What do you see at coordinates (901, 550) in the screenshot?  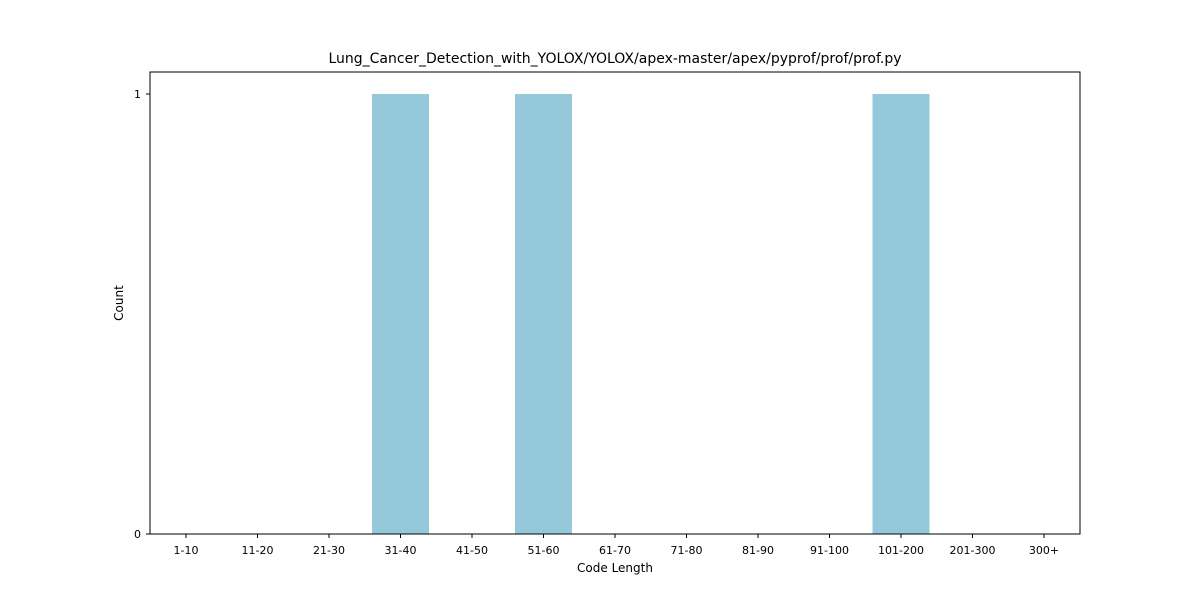 I see `x-tick-label: 101-200` at bounding box center [901, 550].